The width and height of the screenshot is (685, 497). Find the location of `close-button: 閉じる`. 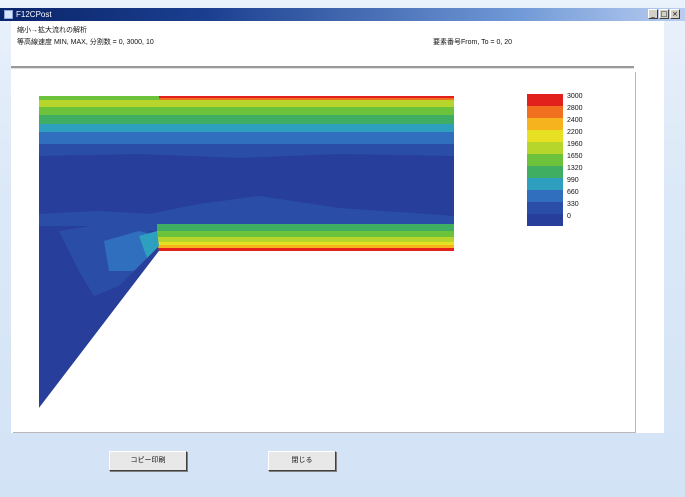

close-button: 閉じる is located at coordinates (302, 461).